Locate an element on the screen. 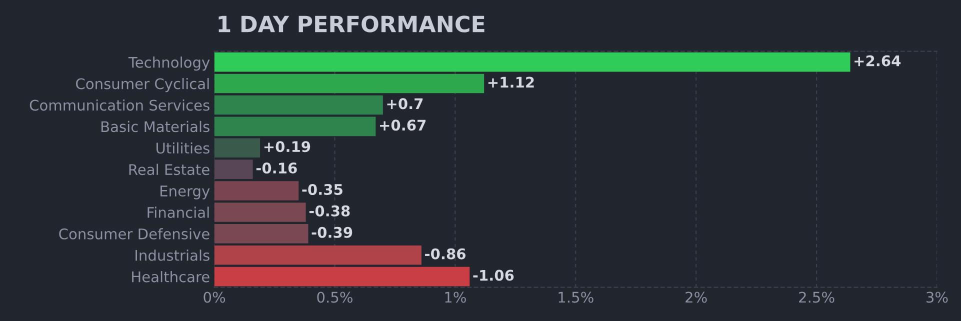 The image size is (961, 321). chart-title: 1 DAY PERFORMANCE is located at coordinates (351, 24).